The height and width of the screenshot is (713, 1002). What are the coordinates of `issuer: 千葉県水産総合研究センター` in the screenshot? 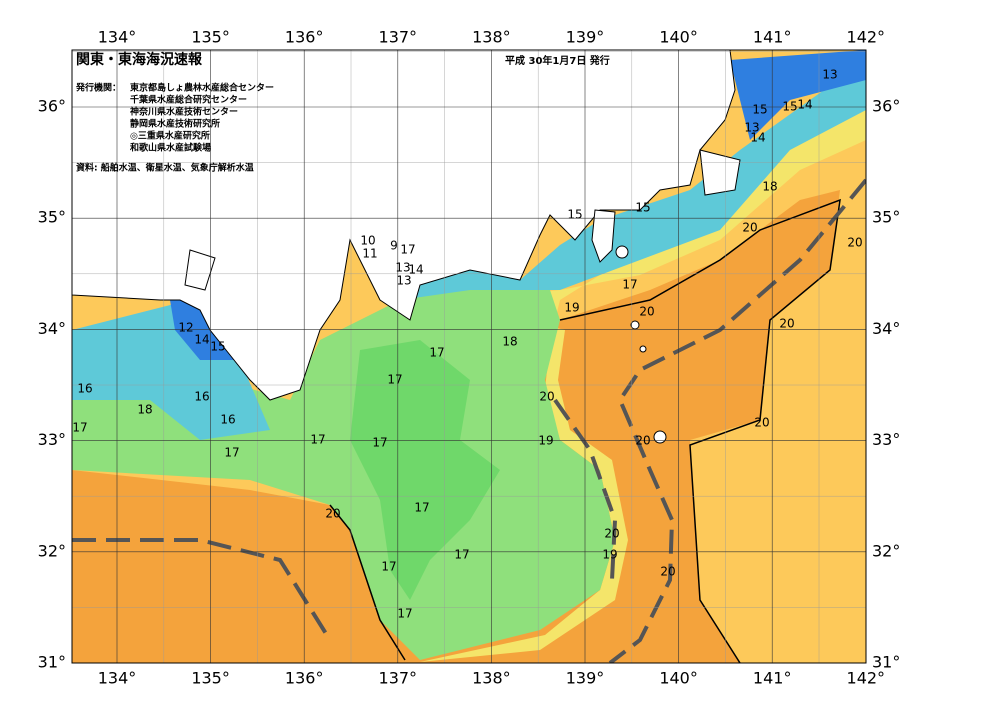 It's located at (188, 100).